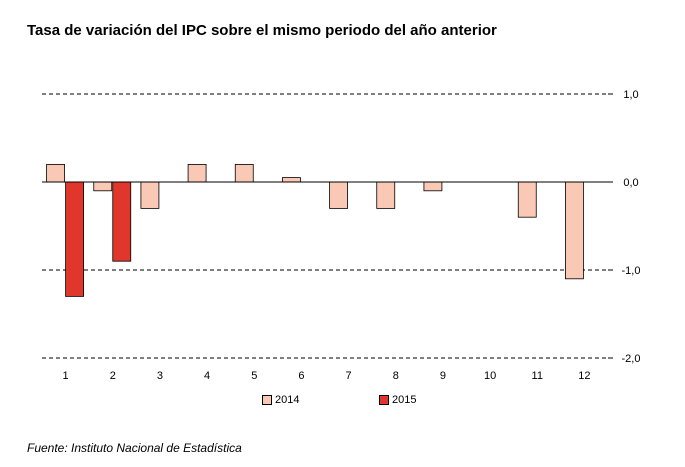 Image resolution: width=685 pixels, height=467 pixels. Describe the element at coordinates (631, 359) in the screenshot. I see `y-tick-label: -2,0` at that location.